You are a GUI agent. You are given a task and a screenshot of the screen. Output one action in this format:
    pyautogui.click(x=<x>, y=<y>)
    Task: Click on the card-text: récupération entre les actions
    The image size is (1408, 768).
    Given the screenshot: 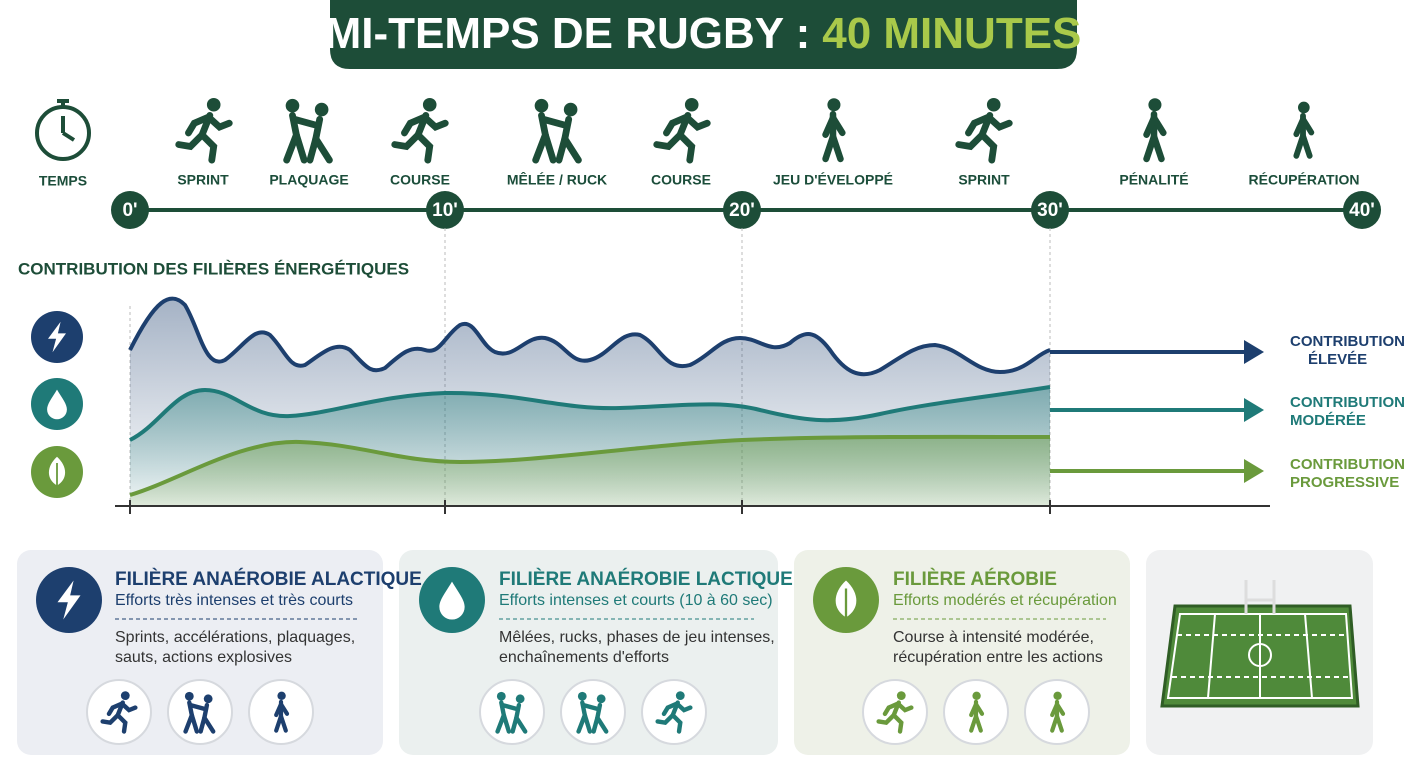 What is the action you would take?
    pyautogui.click(x=998, y=657)
    